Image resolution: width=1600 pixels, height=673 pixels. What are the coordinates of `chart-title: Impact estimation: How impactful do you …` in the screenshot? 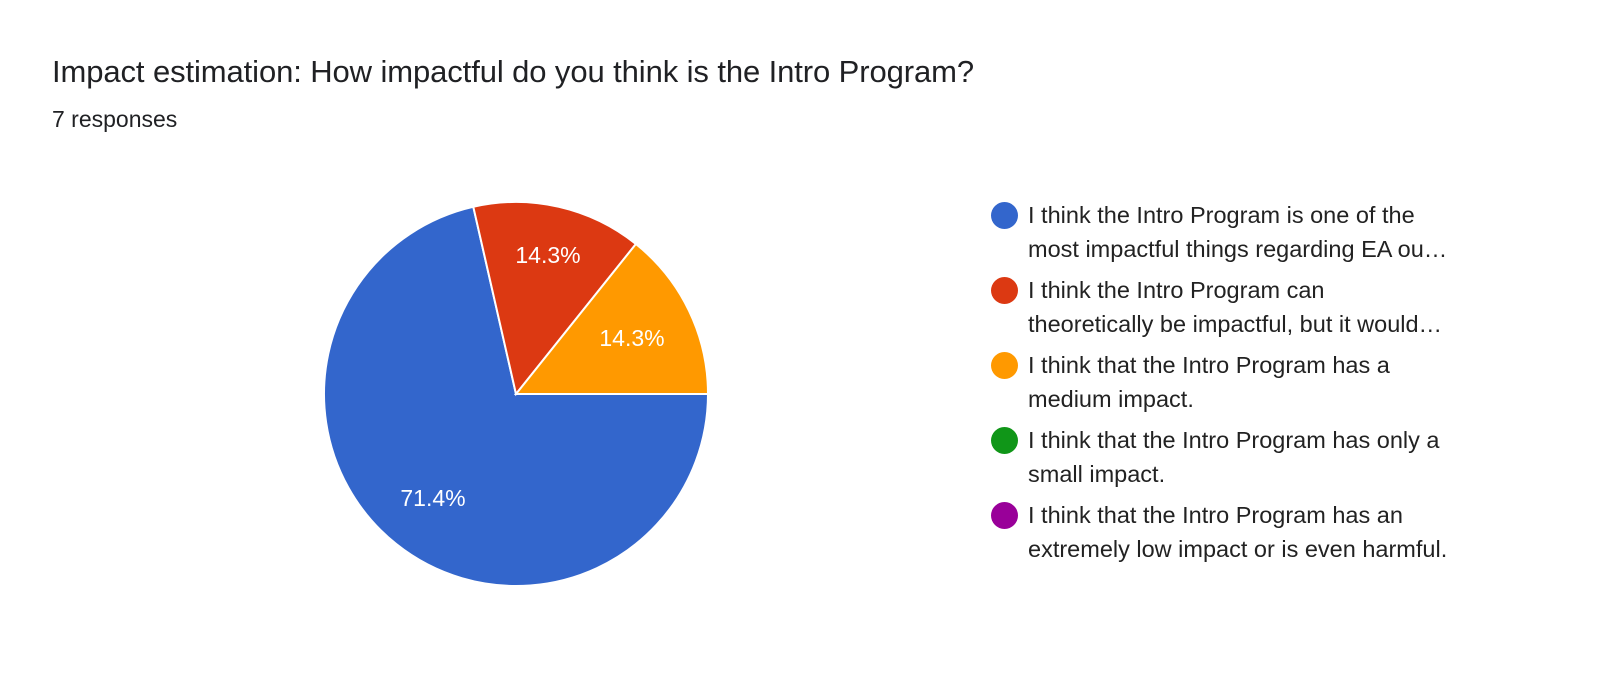 It's located at (513, 71).